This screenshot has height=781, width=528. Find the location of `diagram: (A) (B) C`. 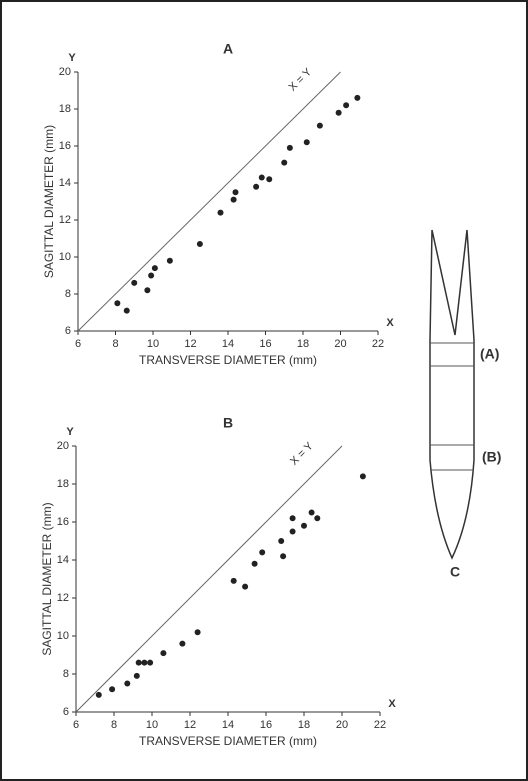

diagram: (A) (B) C is located at coordinates (465, 404).